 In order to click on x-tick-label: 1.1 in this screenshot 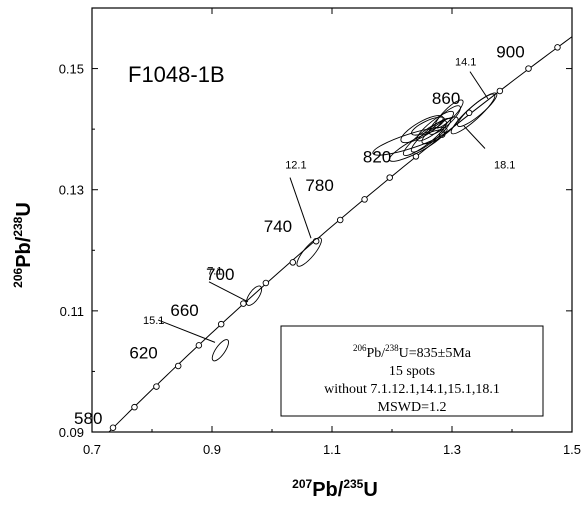, I will do `click(332, 449)`.